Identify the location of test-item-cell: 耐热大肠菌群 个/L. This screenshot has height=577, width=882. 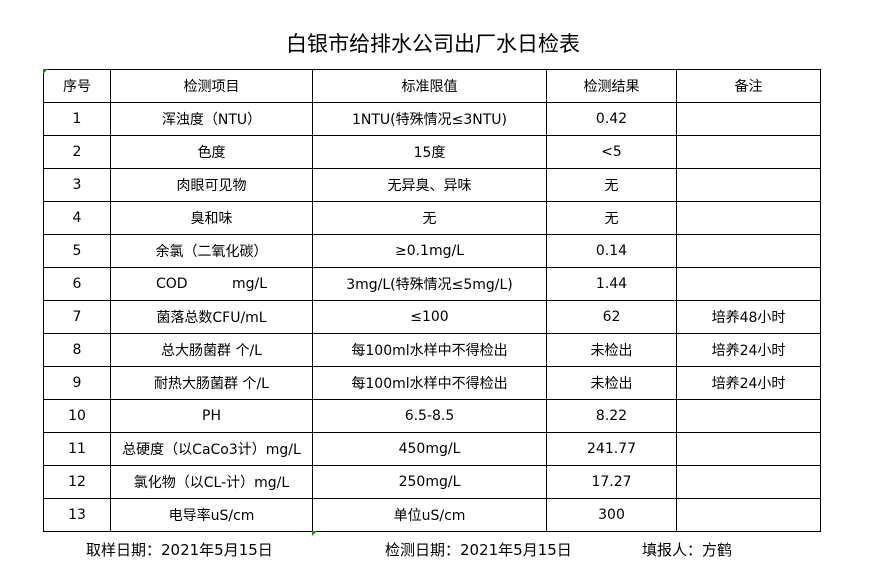
(211, 383).